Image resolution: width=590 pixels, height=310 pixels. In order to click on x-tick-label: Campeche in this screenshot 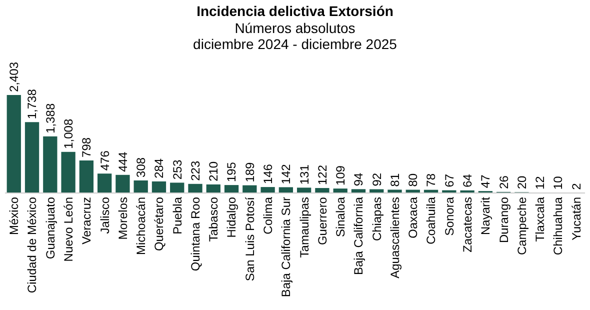, I will do `click(521, 226)`.